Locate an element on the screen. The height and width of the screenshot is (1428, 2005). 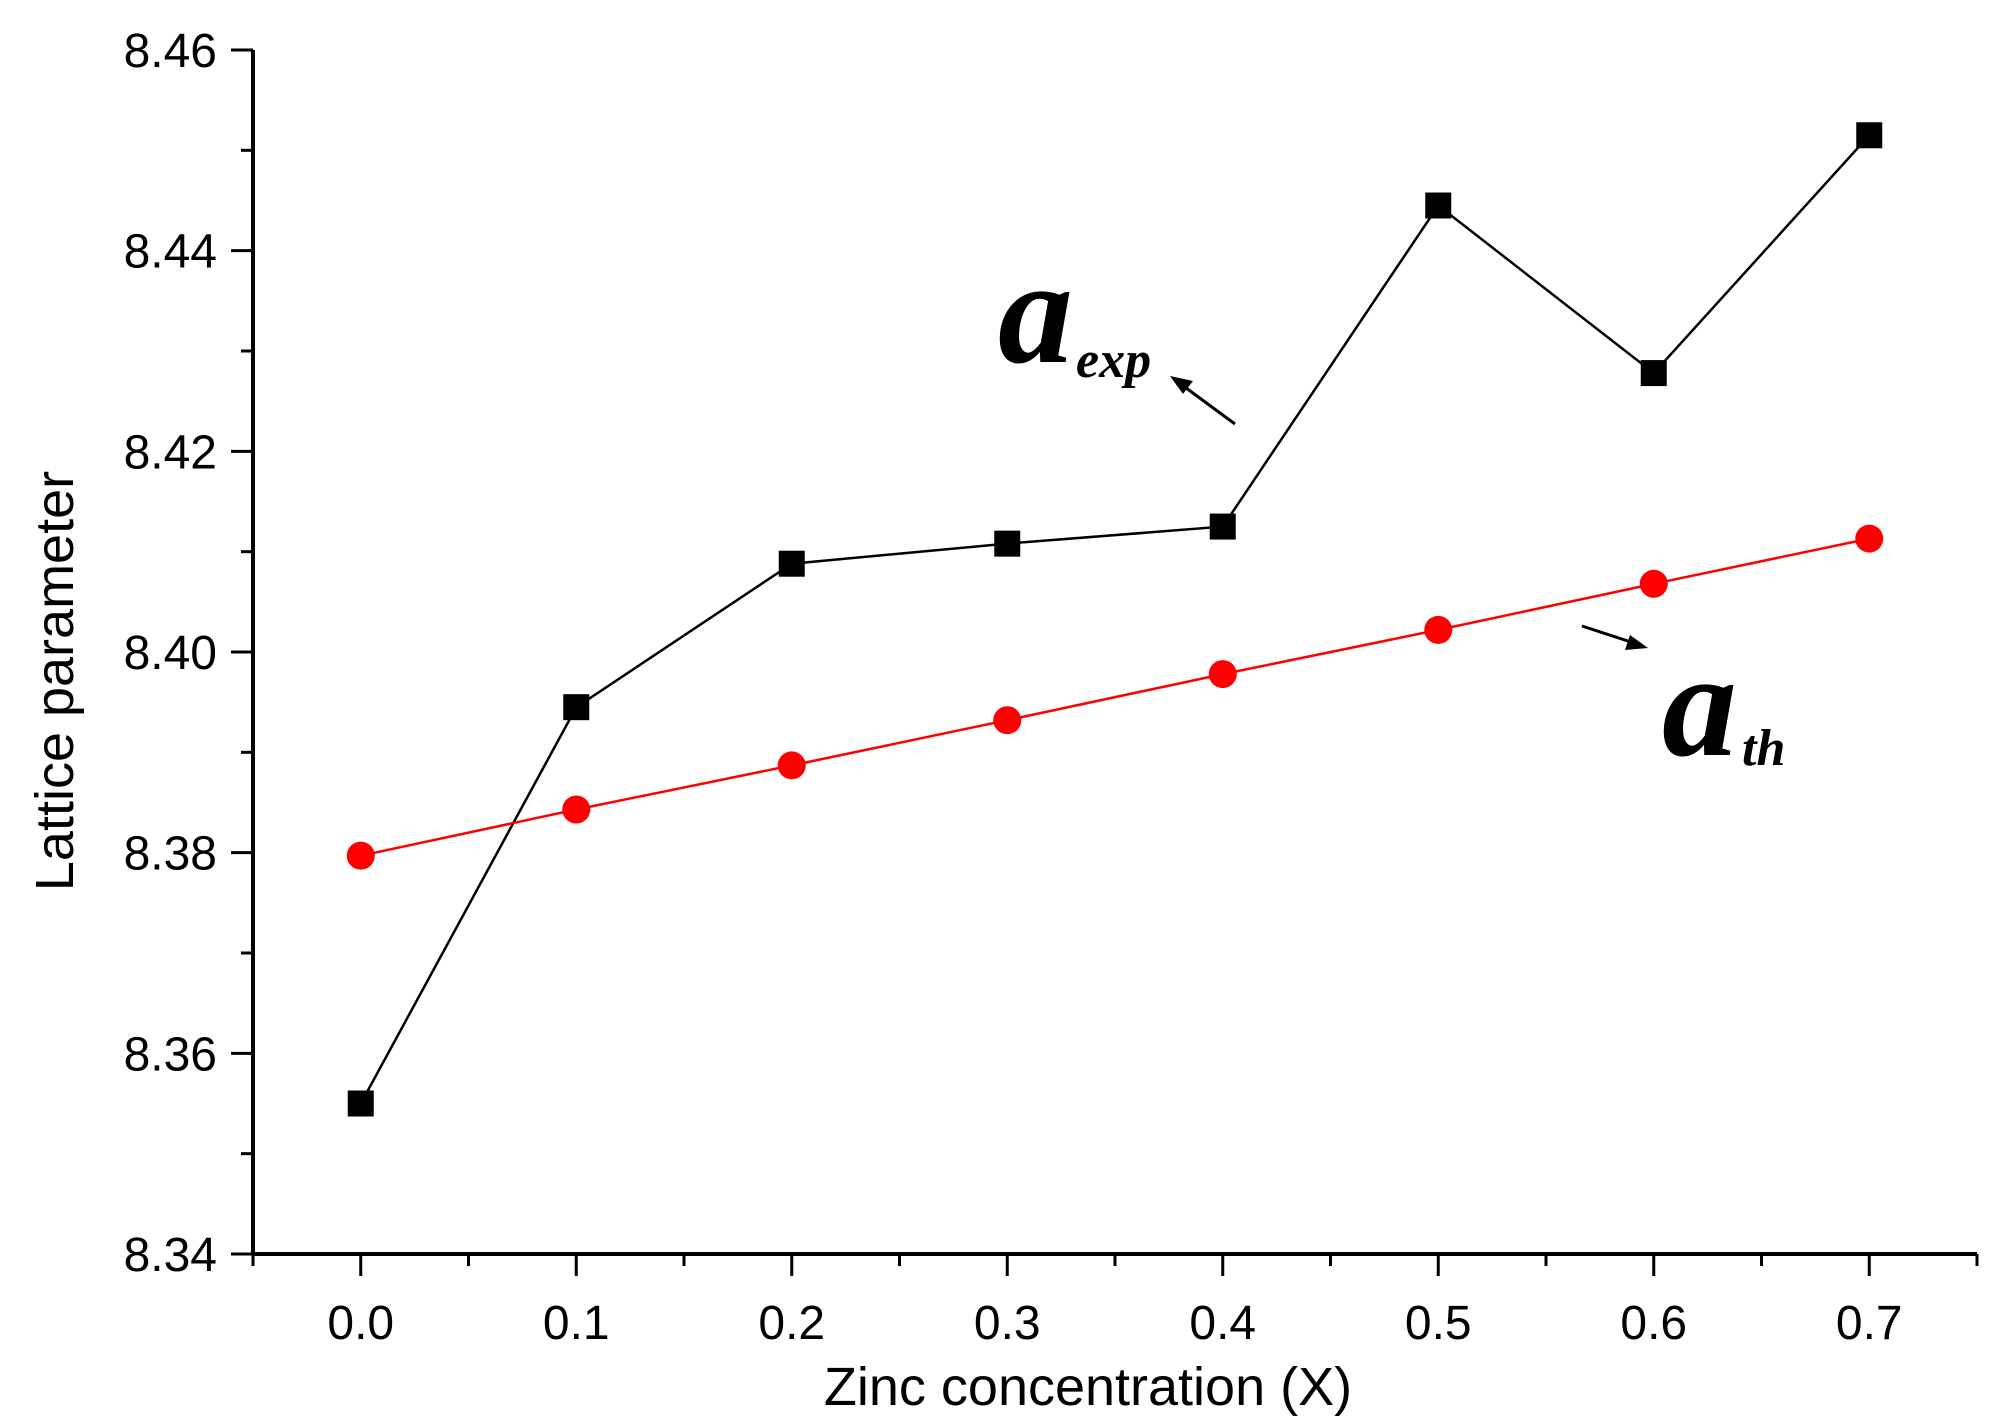
x-tick-label: 0.7 is located at coordinates (1869, 1323).